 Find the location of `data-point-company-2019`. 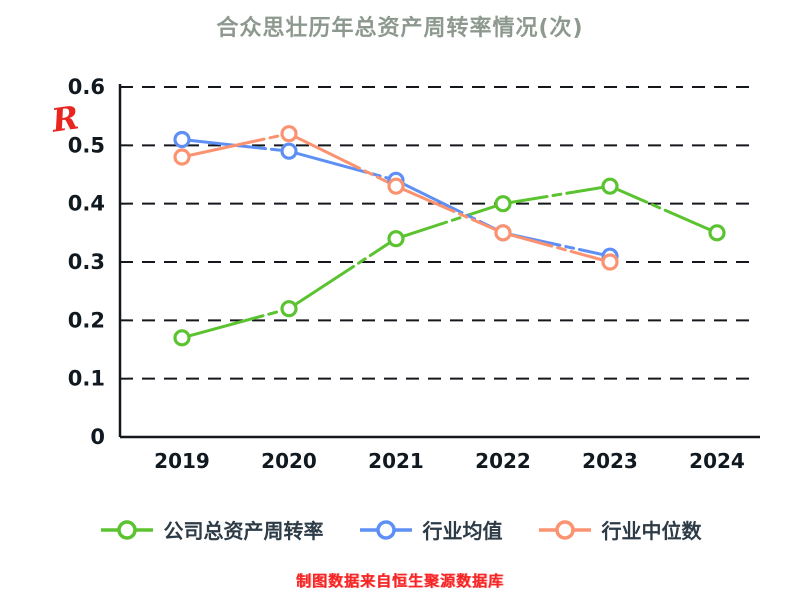

data-point-company-2019 is located at coordinates (182, 338).